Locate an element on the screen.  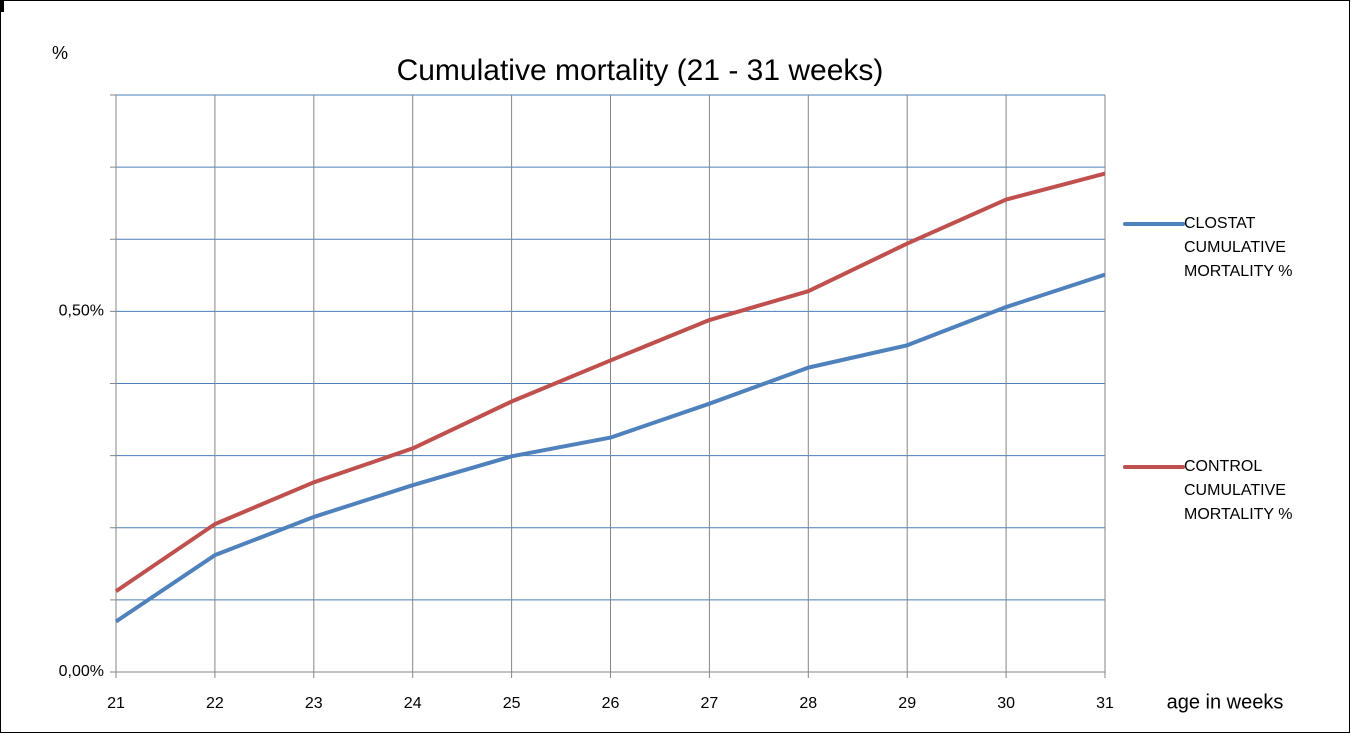
x-tick-label: 31 is located at coordinates (1105, 703).